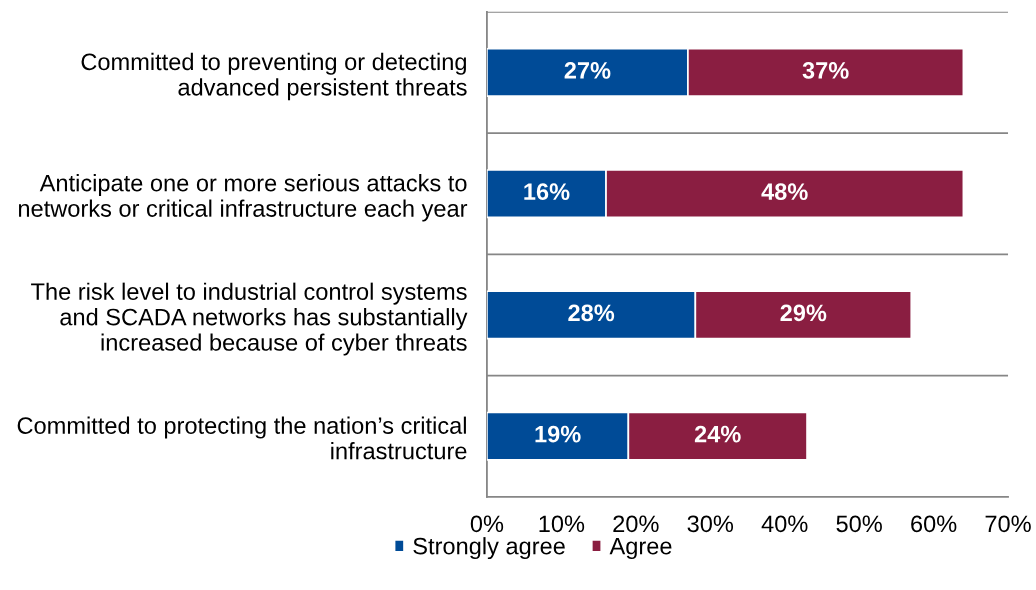 The image size is (1036, 590). Describe the element at coordinates (825, 70) in the screenshot. I see `data-label: 37%` at that location.